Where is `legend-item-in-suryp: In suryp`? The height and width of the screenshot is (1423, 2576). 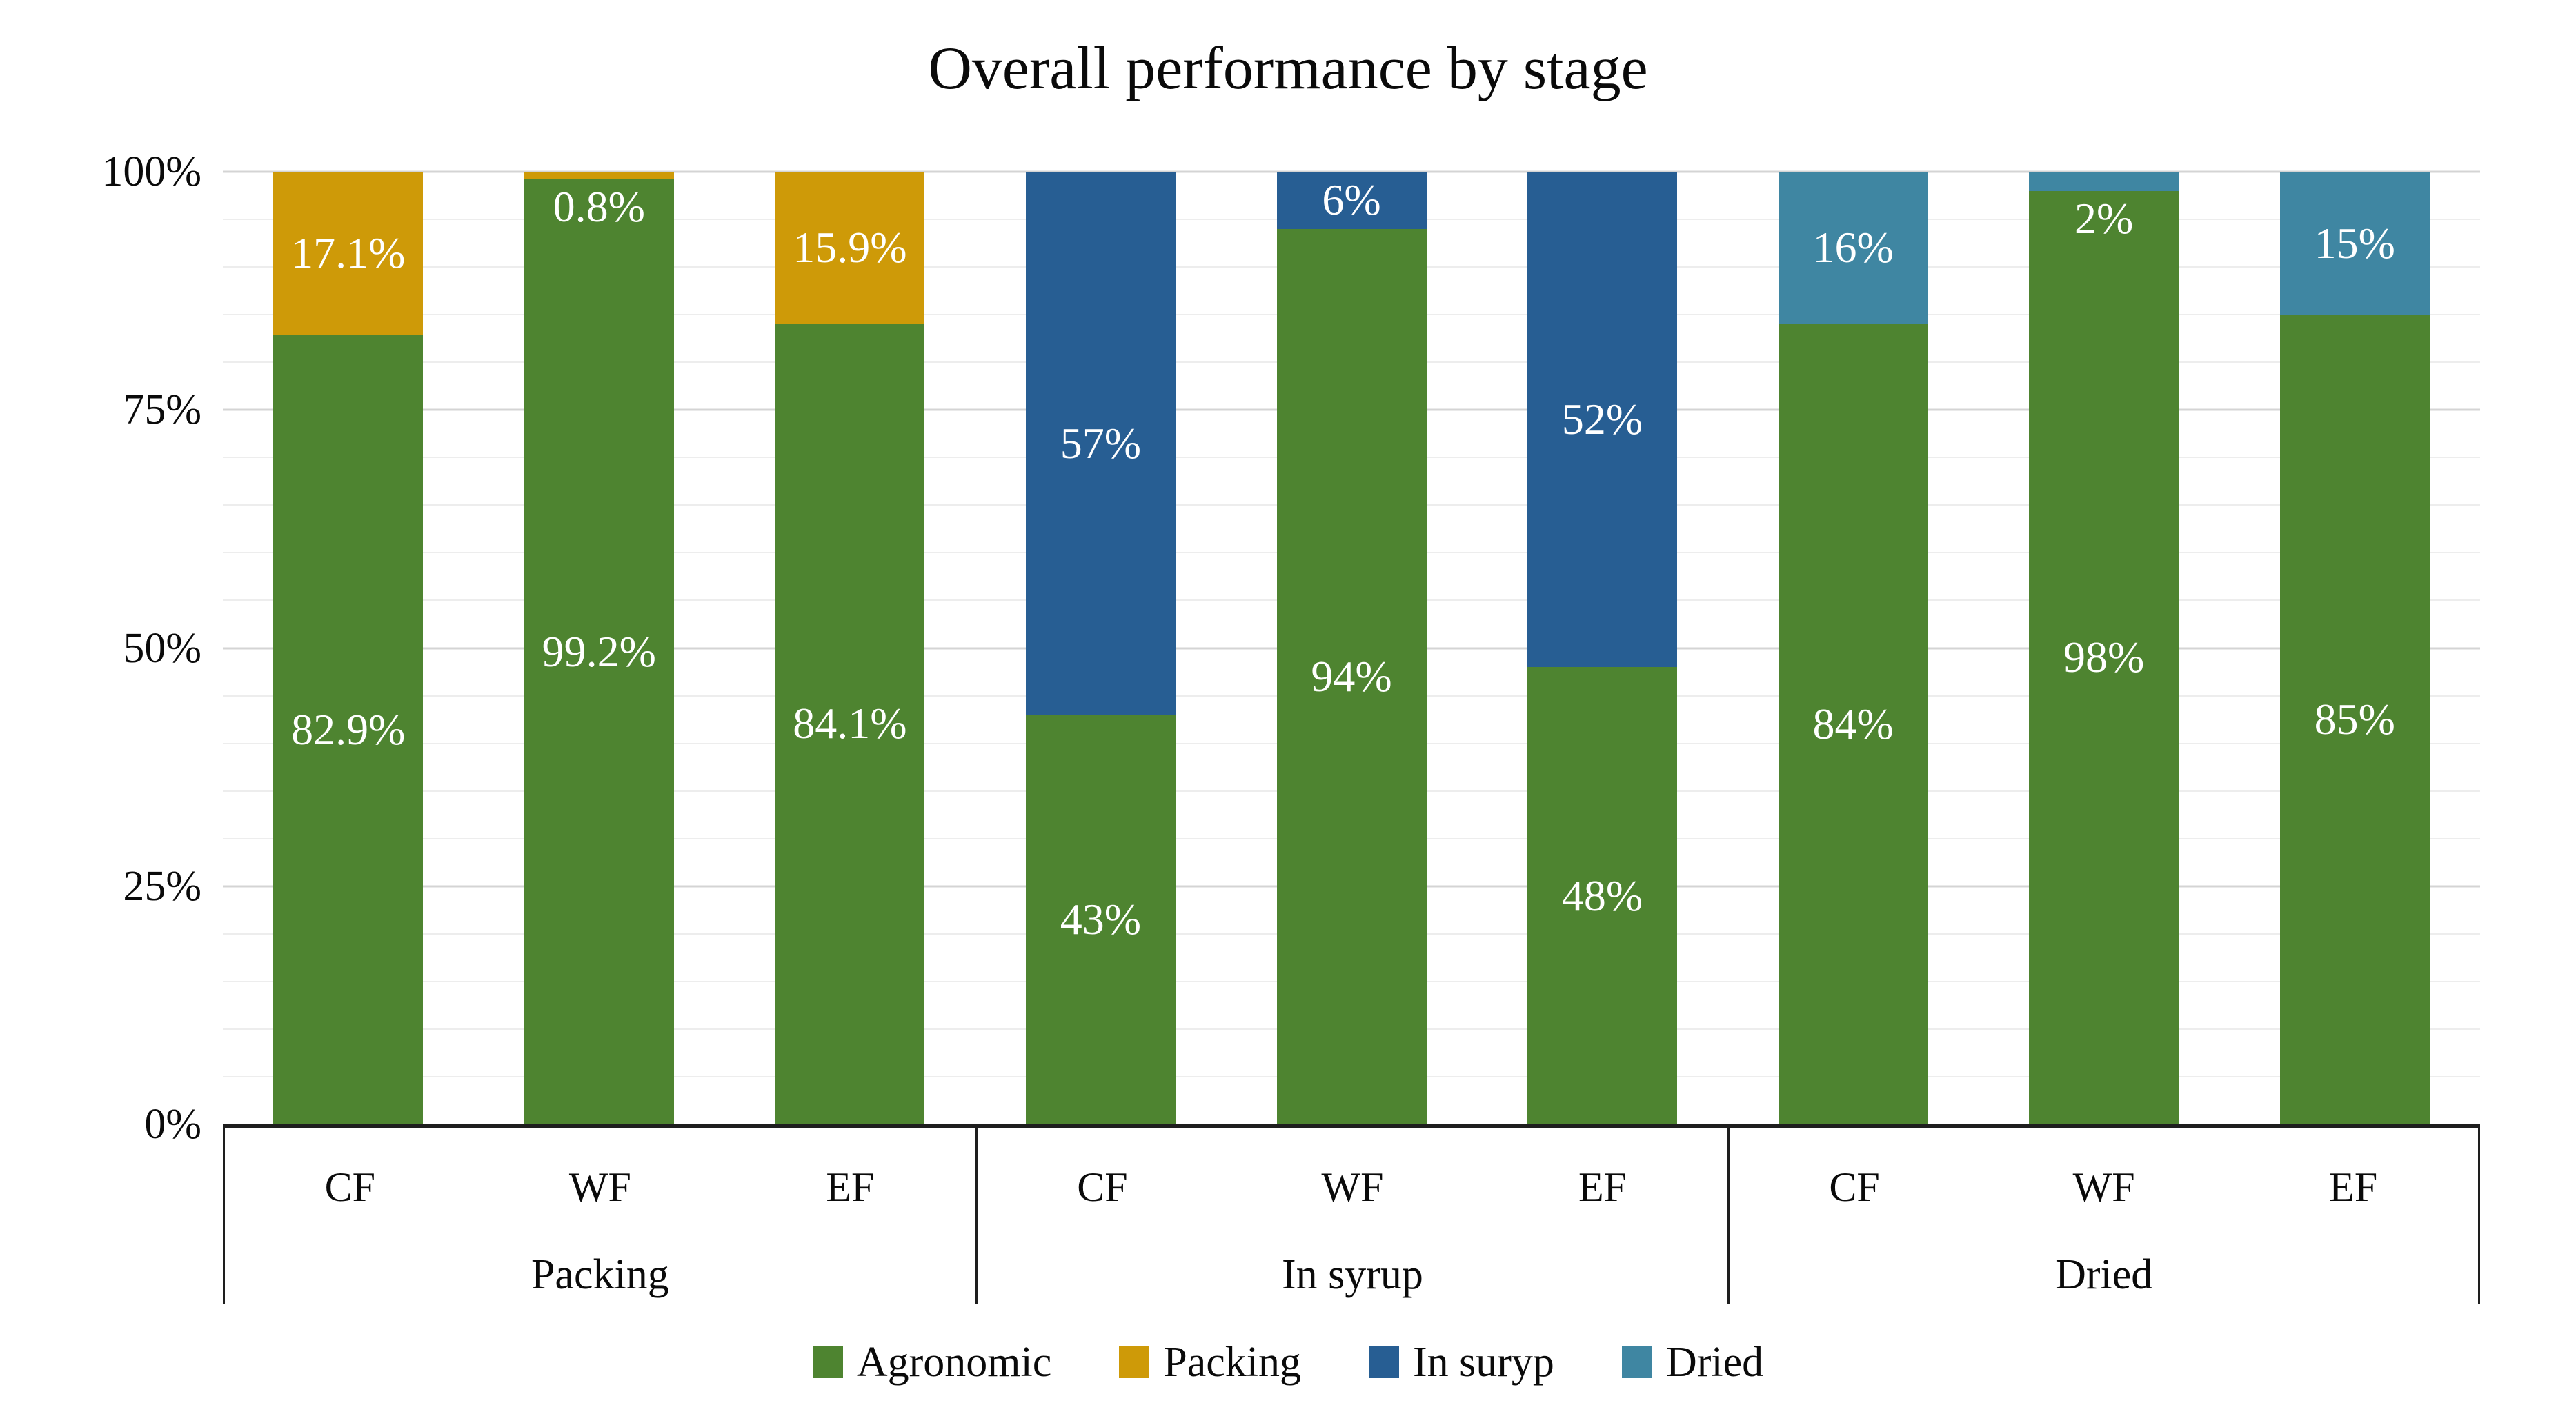 legend-item-in-suryp: In suryp is located at coordinates (1461, 1363).